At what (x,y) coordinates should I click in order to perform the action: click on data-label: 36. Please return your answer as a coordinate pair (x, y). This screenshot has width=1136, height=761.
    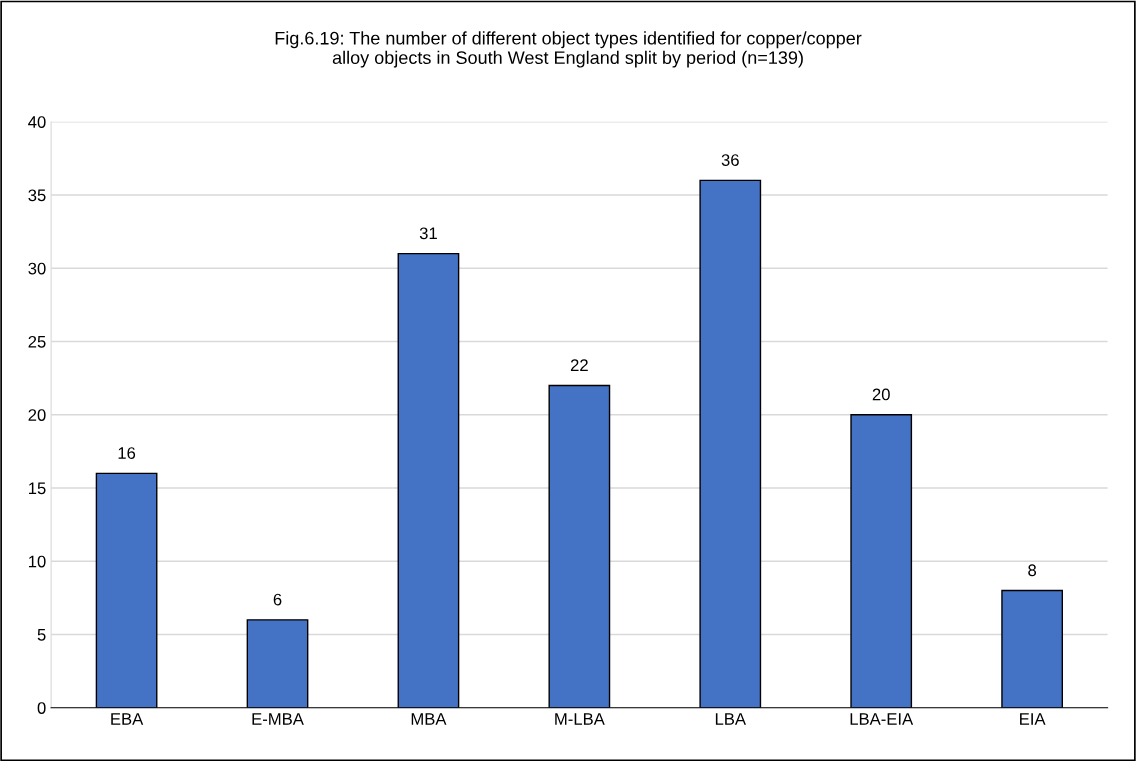
    Looking at the image, I should click on (730, 160).